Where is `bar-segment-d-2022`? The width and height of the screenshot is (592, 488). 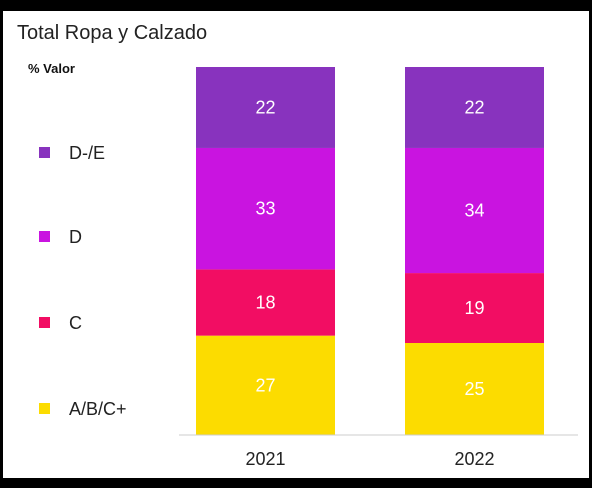
bar-segment-d-2022 is located at coordinates (474, 210).